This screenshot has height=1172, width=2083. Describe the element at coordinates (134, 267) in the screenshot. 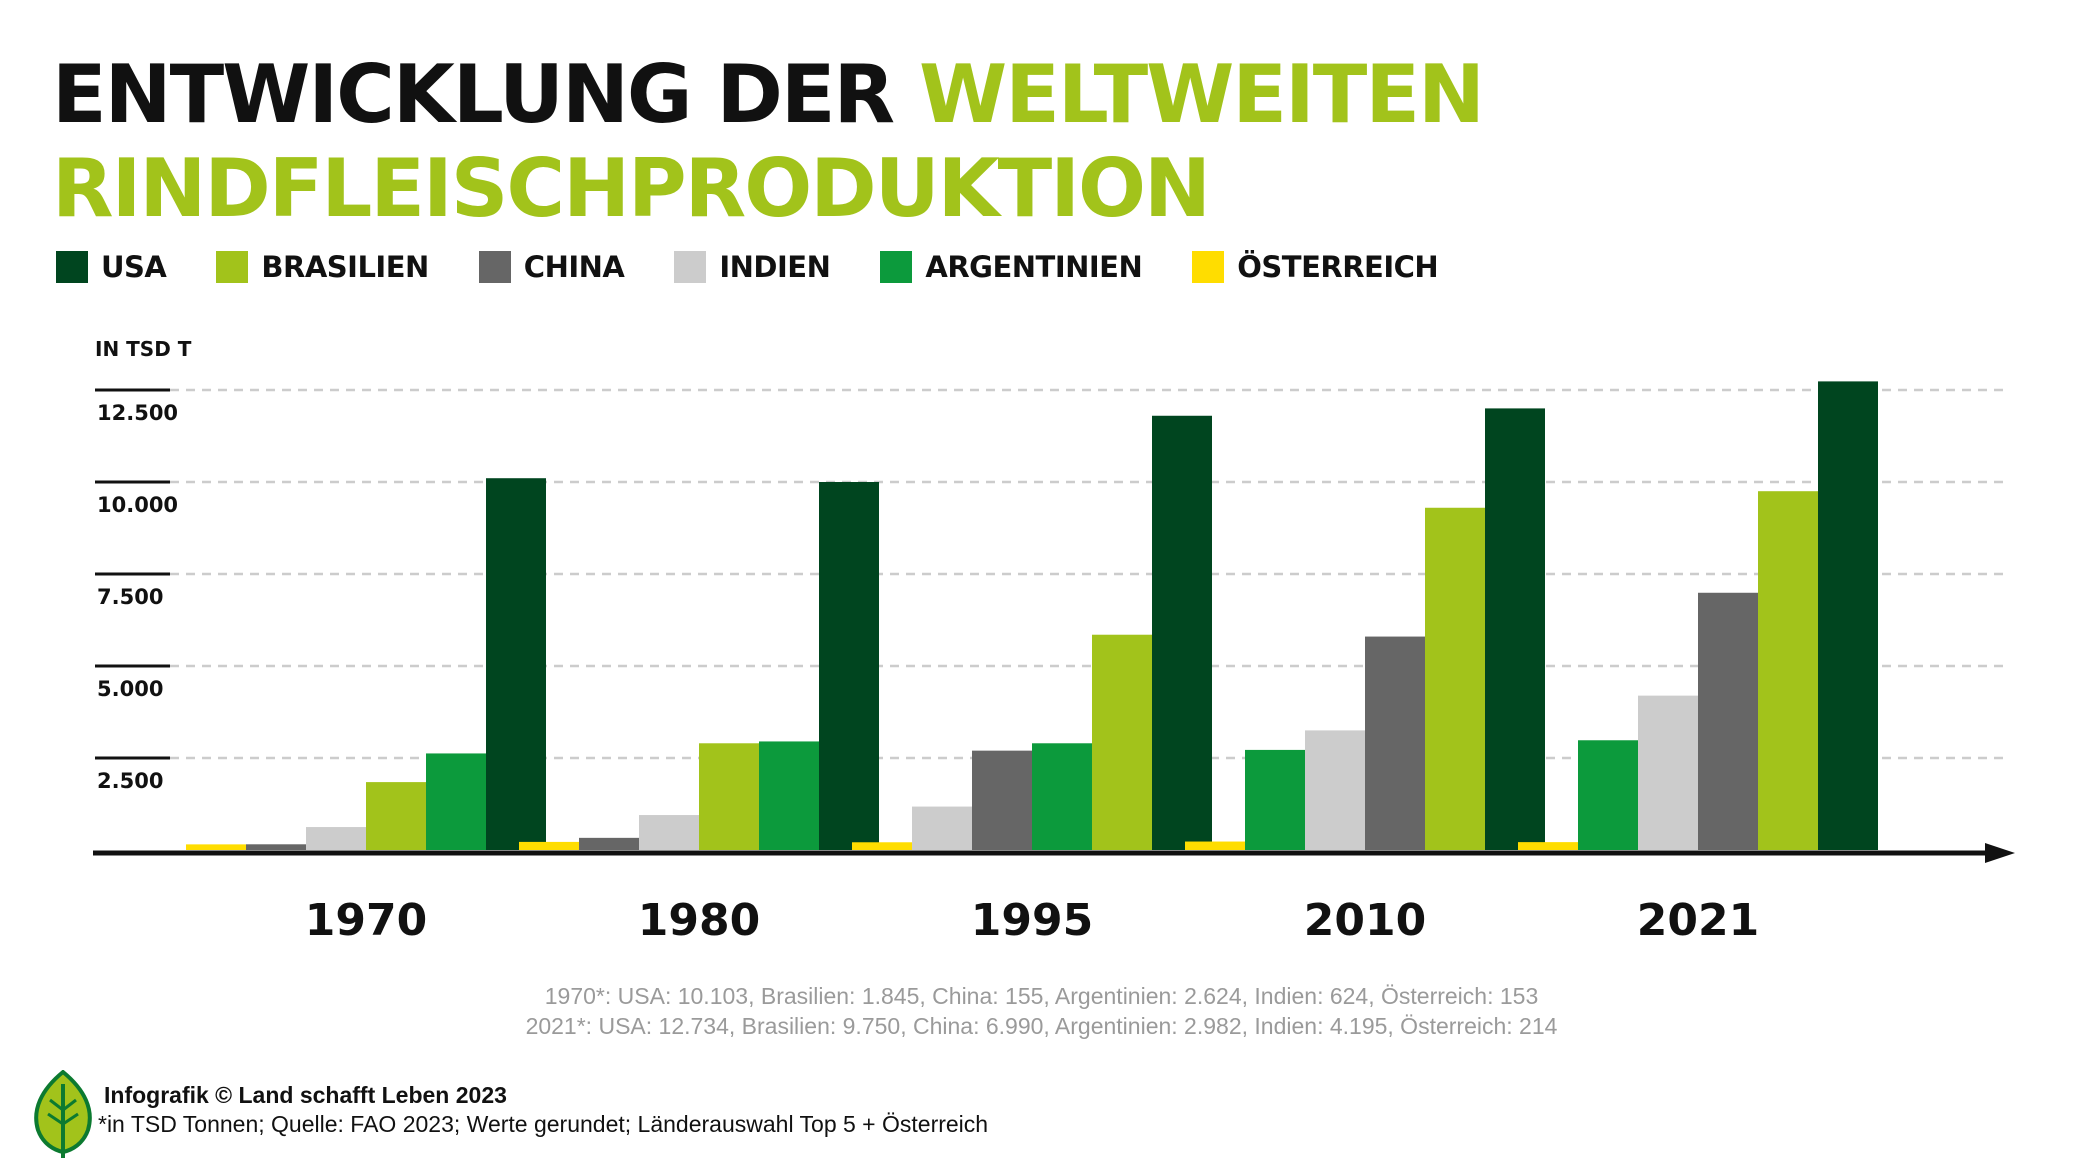

I see `legend-label-usa: USA` at that location.